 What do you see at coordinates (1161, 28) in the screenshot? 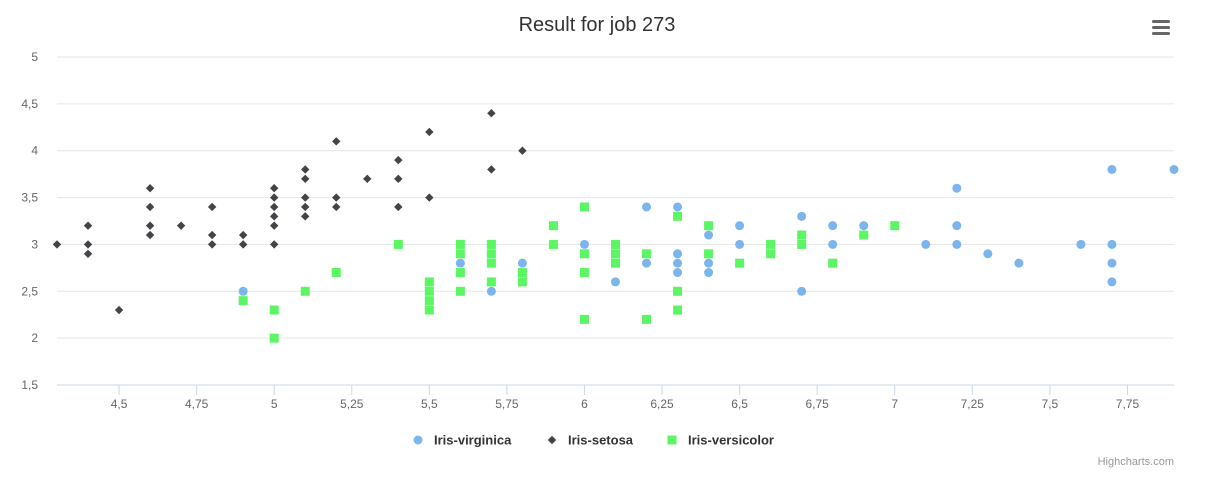
I see `menu-button` at bounding box center [1161, 28].